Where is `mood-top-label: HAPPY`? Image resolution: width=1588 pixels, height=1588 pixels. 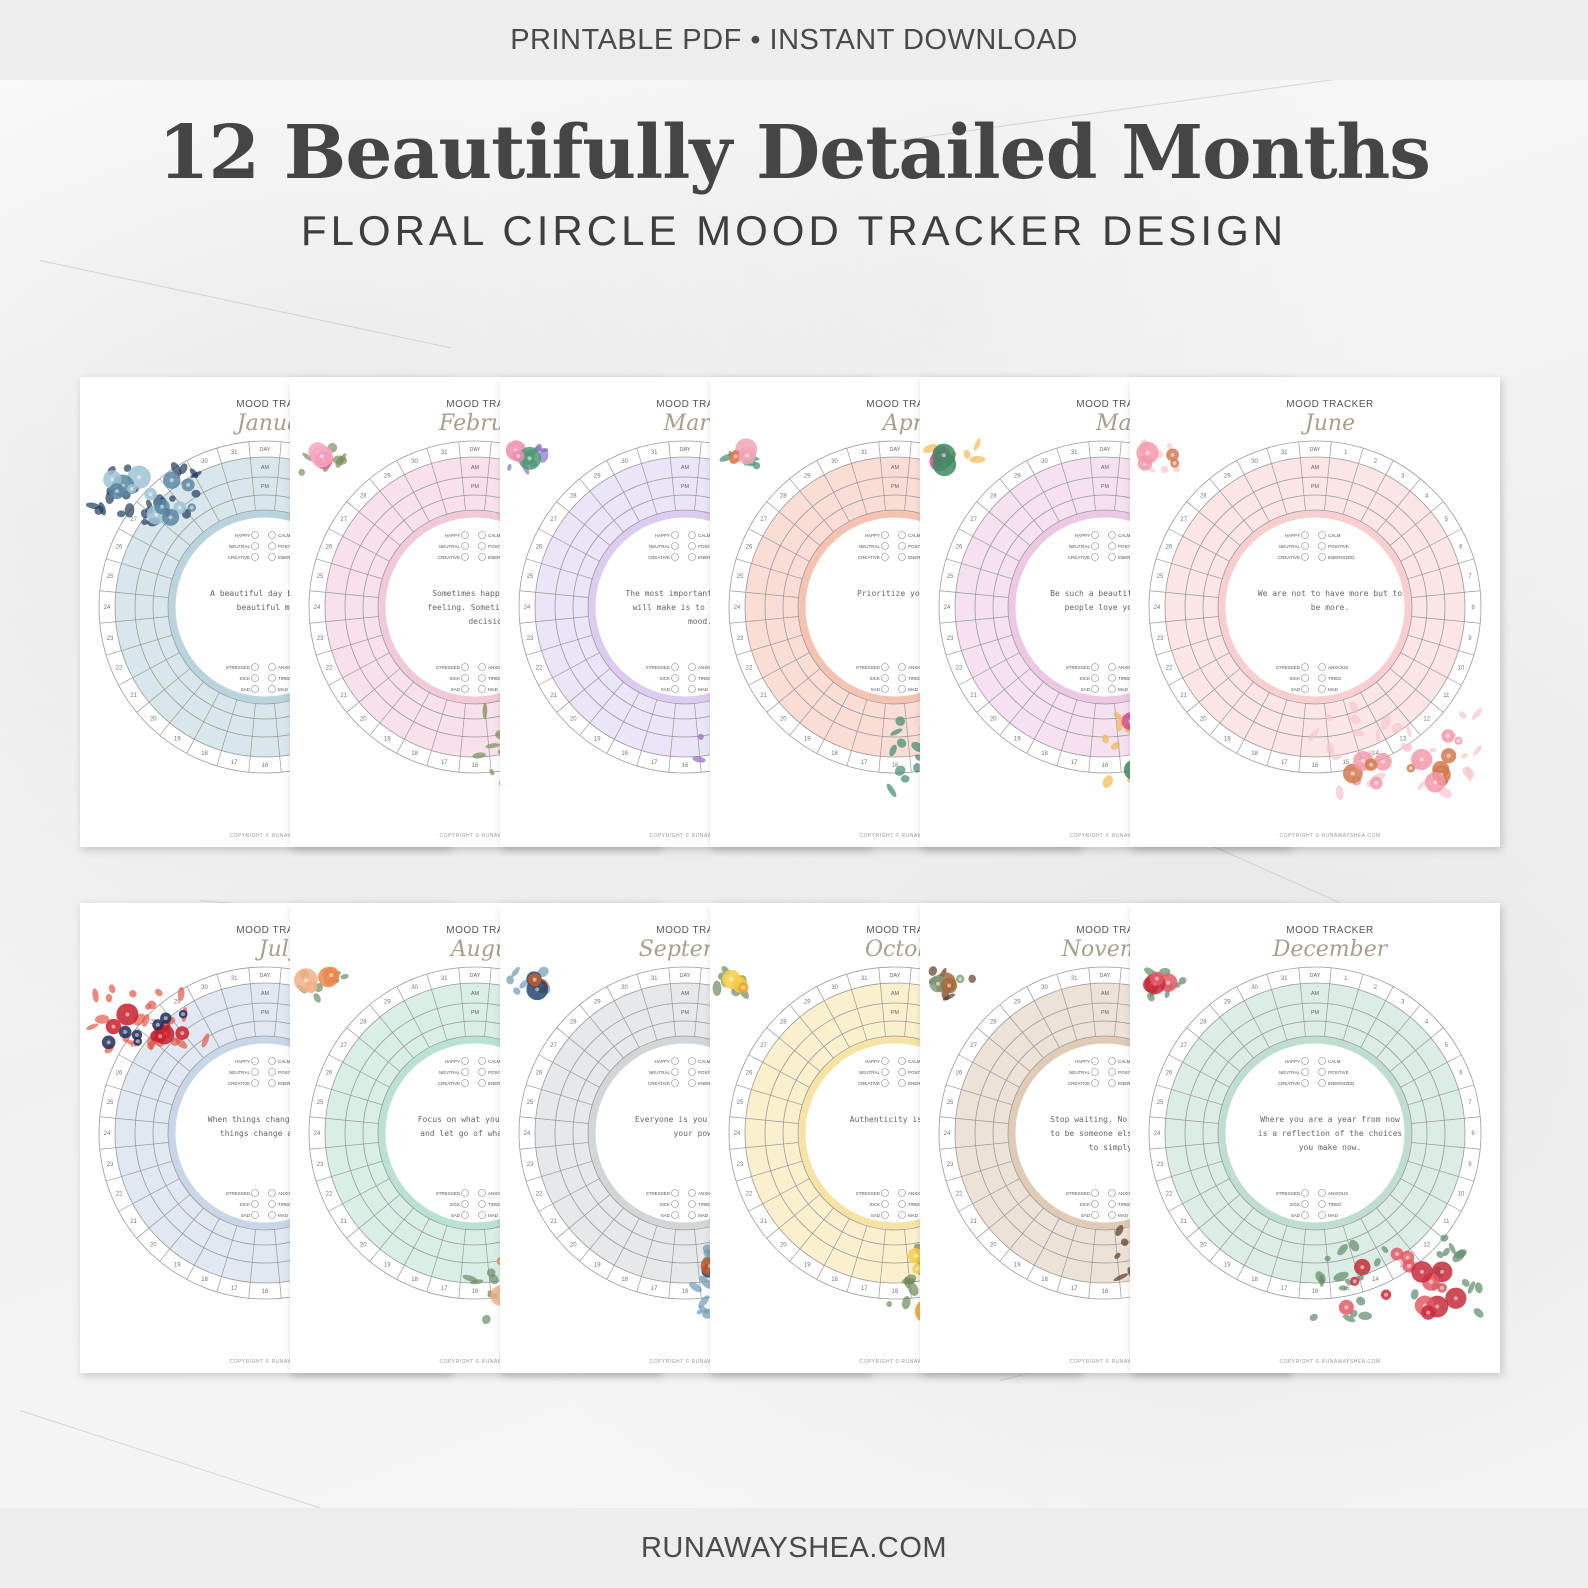
mood-top-label: HAPPY is located at coordinates (242, 1061).